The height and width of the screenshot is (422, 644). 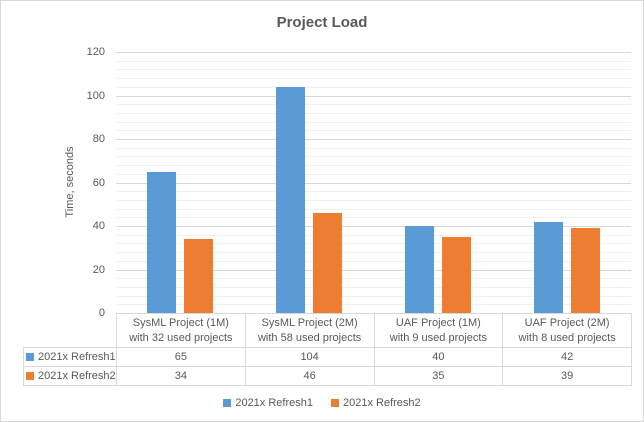 I want to click on legend-item-2: 2021x Refresh2, so click(x=376, y=403).